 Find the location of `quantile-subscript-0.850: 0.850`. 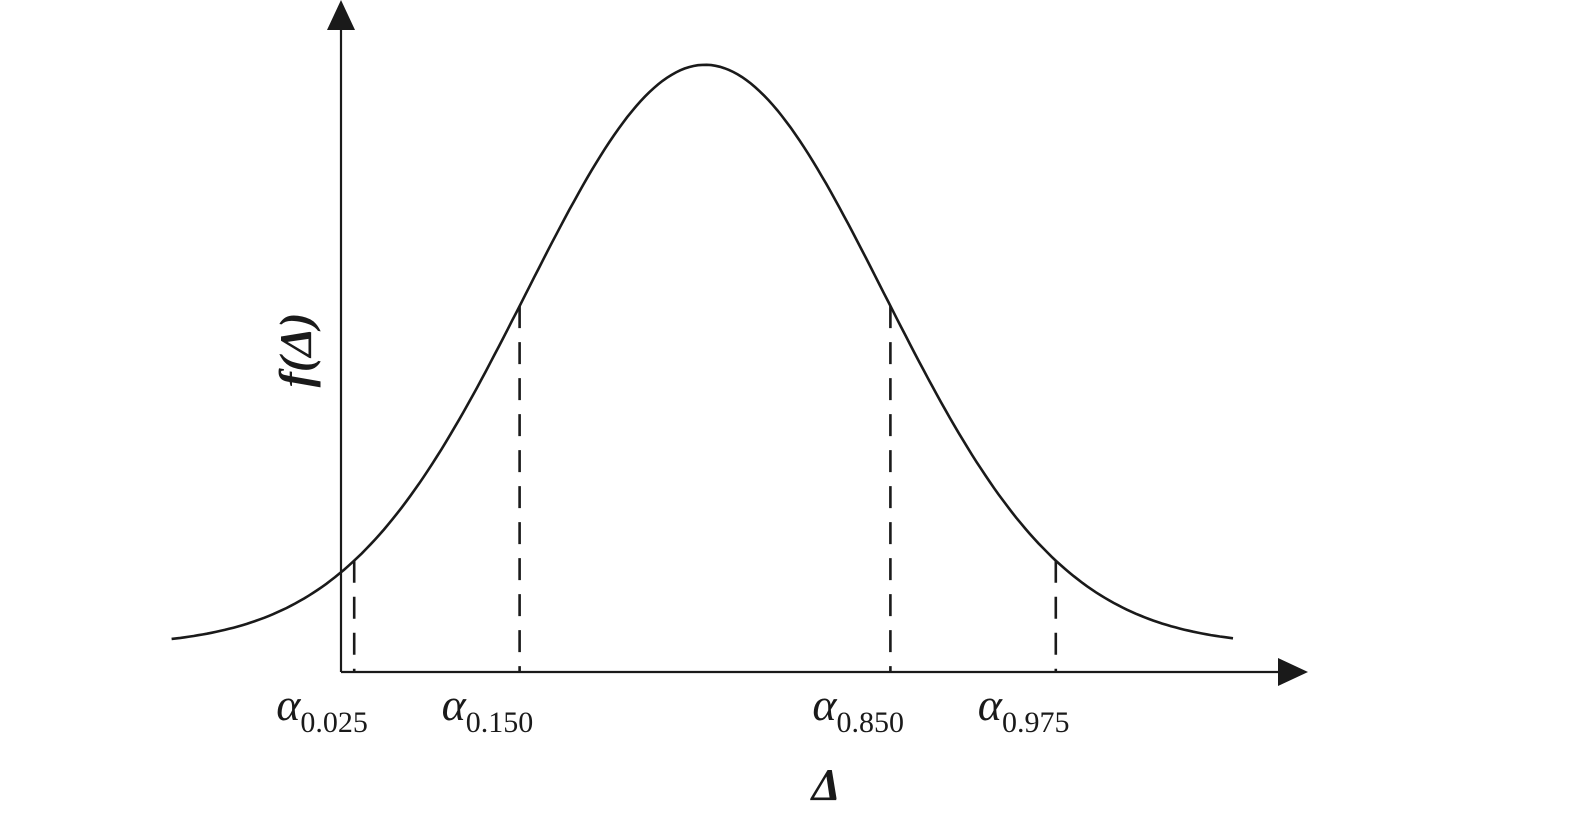

quantile-subscript-0.850: 0.850 is located at coordinates (871, 722).